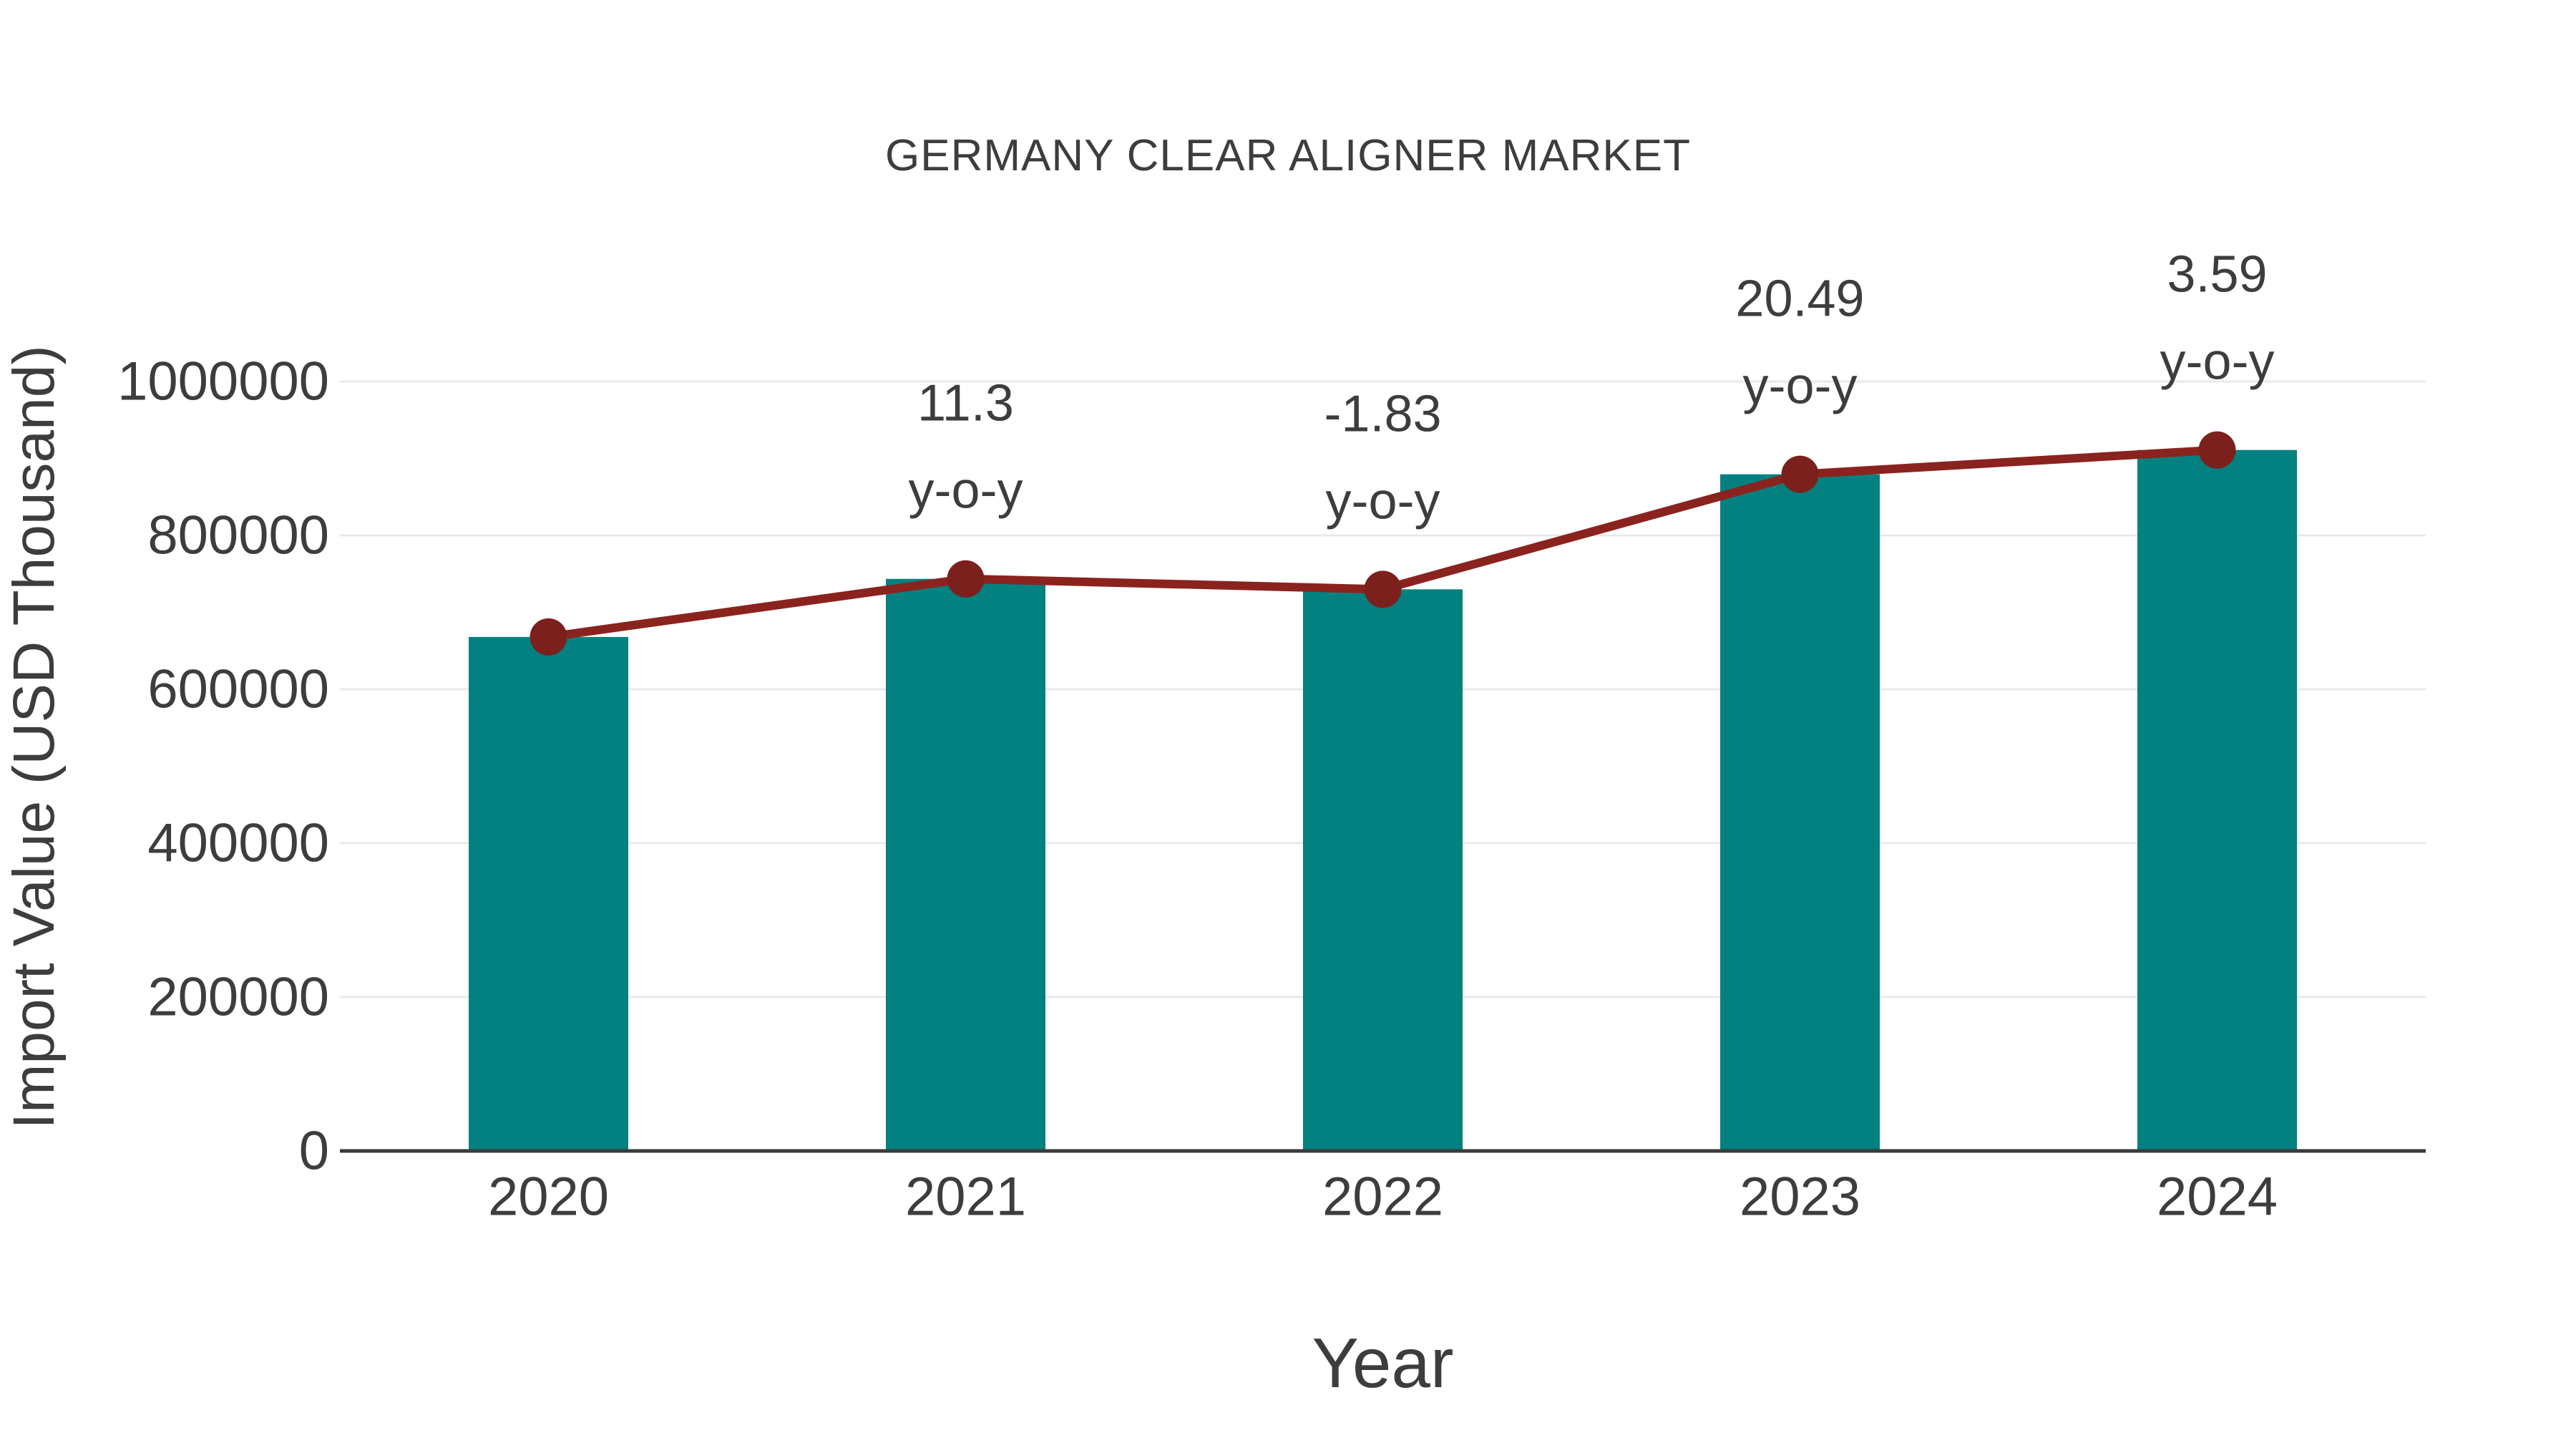  What do you see at coordinates (2217, 1197) in the screenshot?
I see `x-tick-label-2024: 2024` at bounding box center [2217, 1197].